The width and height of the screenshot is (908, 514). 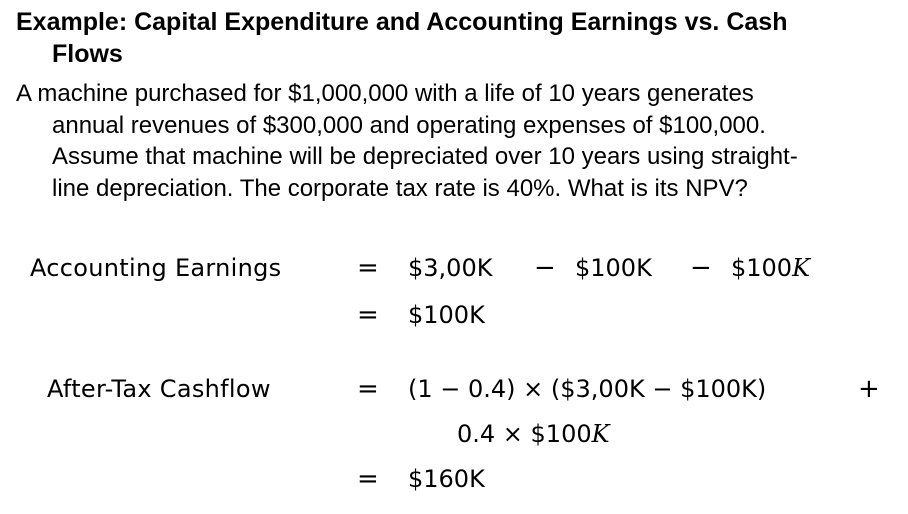 I want to click on accounting-depreciation-term: $100K, so click(x=770, y=268).